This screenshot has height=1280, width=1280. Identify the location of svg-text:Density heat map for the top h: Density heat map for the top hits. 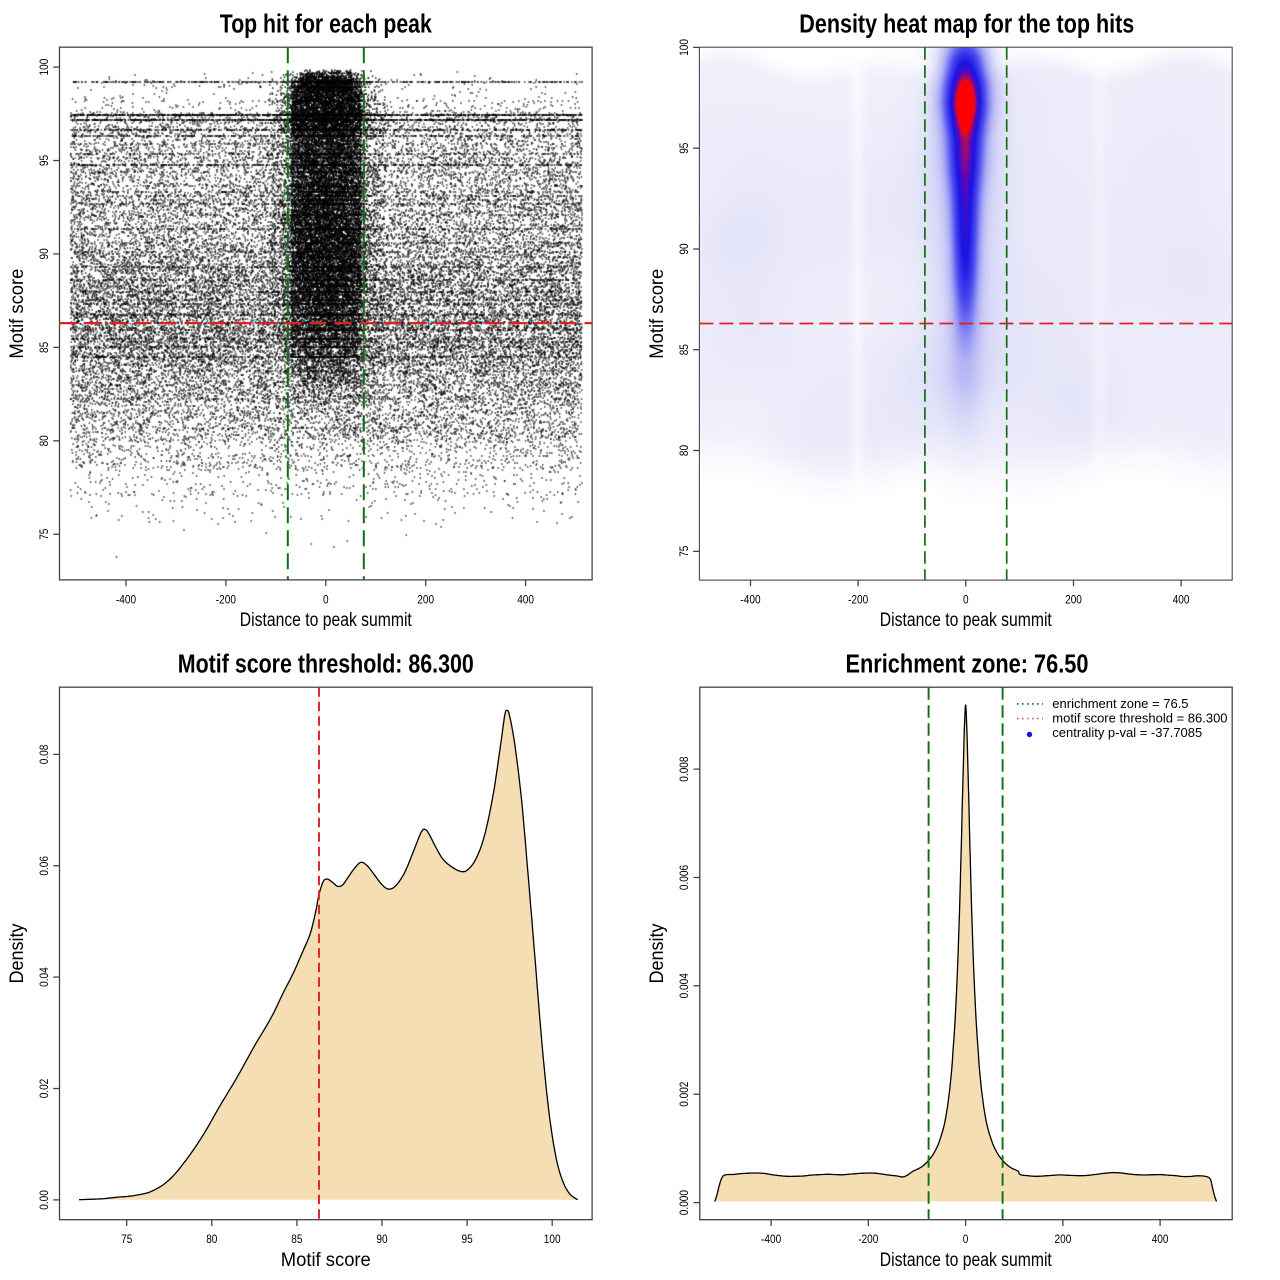
(966, 25).